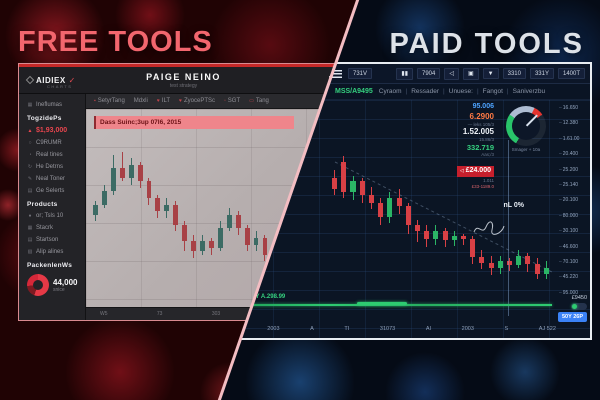 The image size is (600, 400). Describe the element at coordinates (251, 101) in the screenshot. I see `frame-icon: ▭` at that location.